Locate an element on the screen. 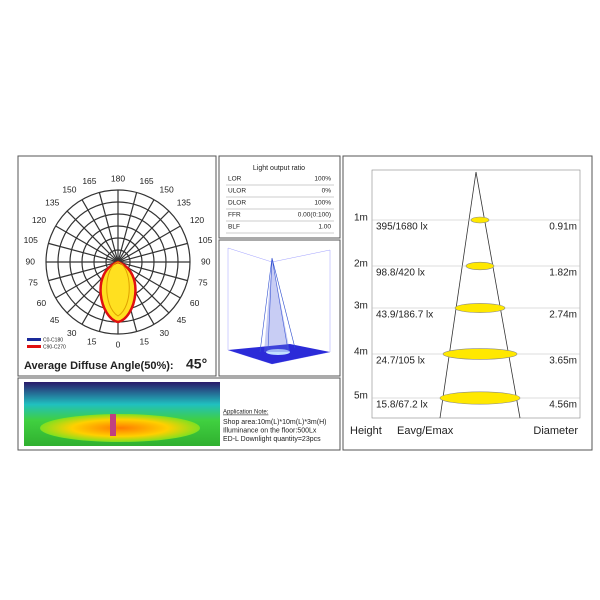  note-line: Illuminance on the floor:500Lx is located at coordinates (270, 430).